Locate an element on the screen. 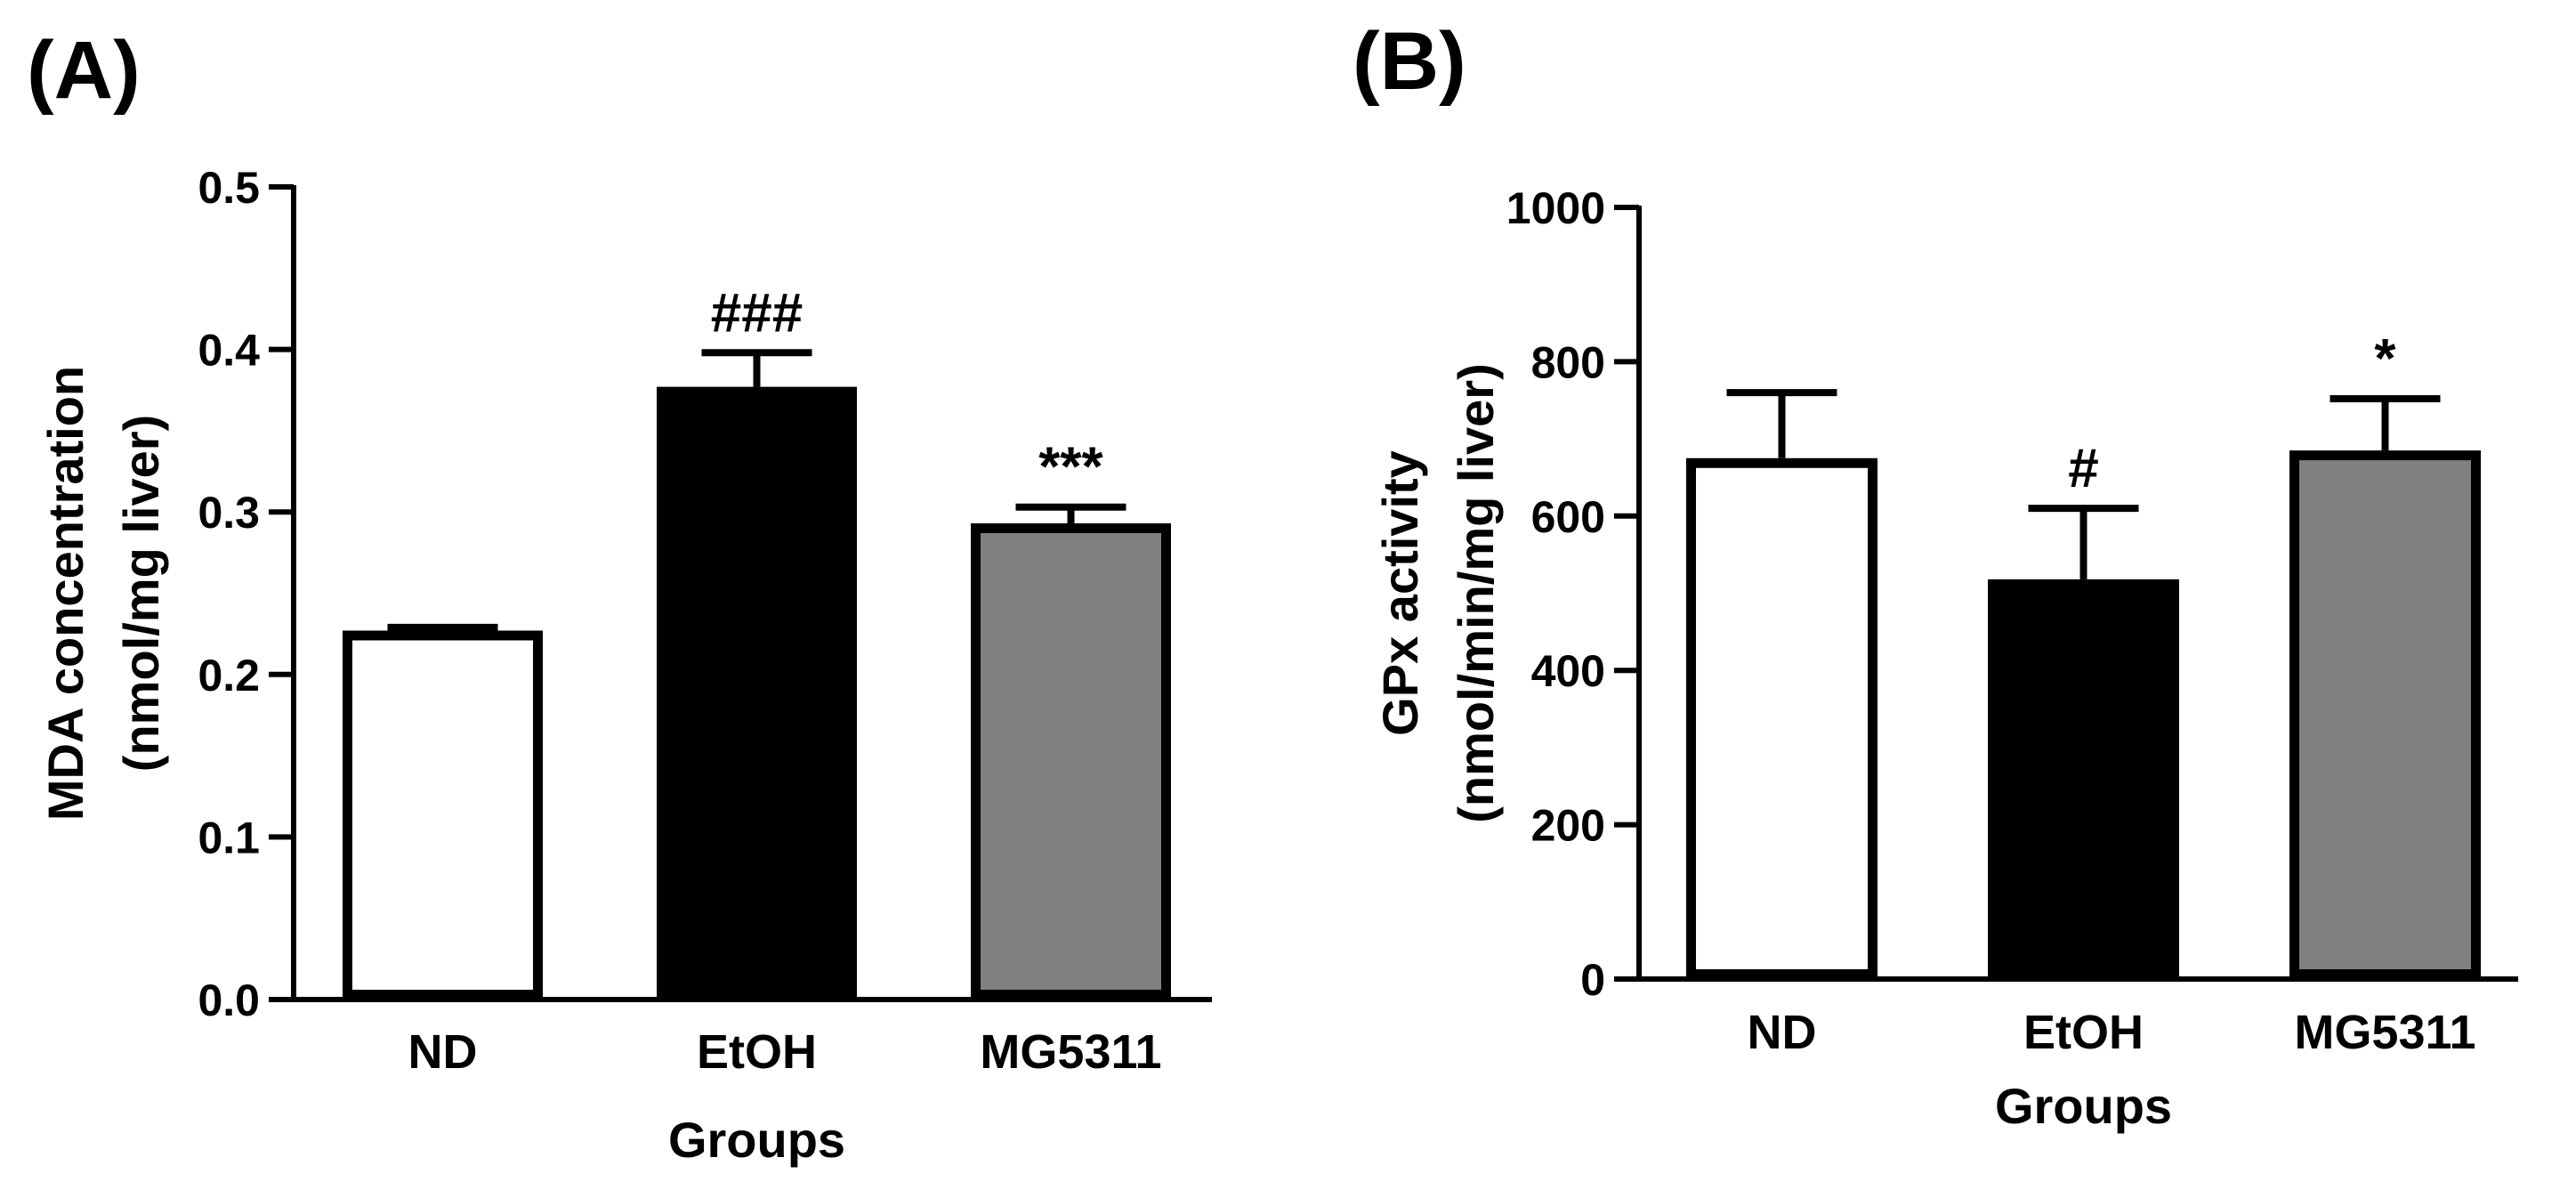  y-tick-label: 0.3 is located at coordinates (229, 513).